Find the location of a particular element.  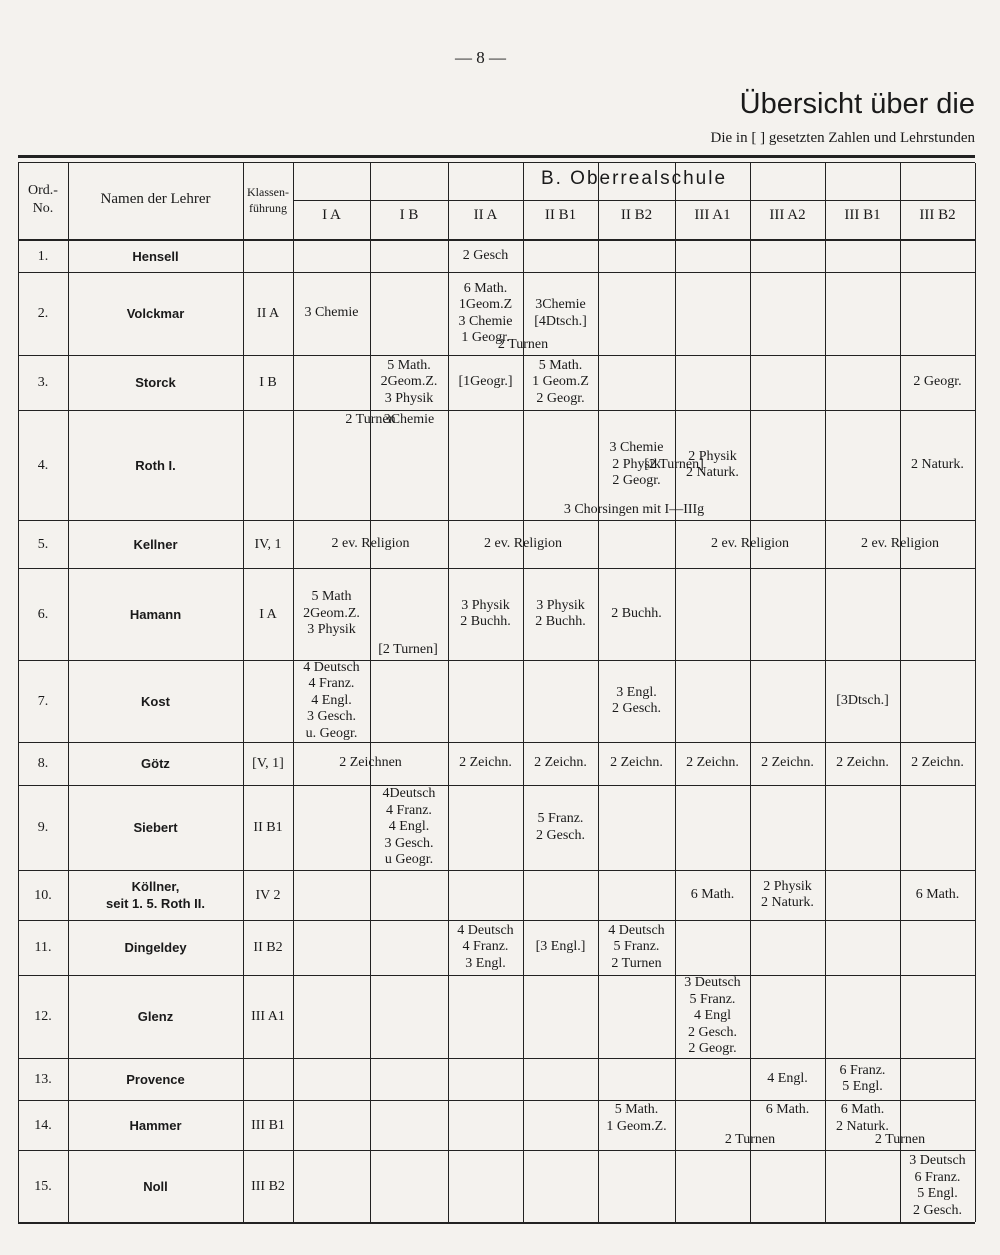

grade-header: III A1 is located at coordinates (712, 215).